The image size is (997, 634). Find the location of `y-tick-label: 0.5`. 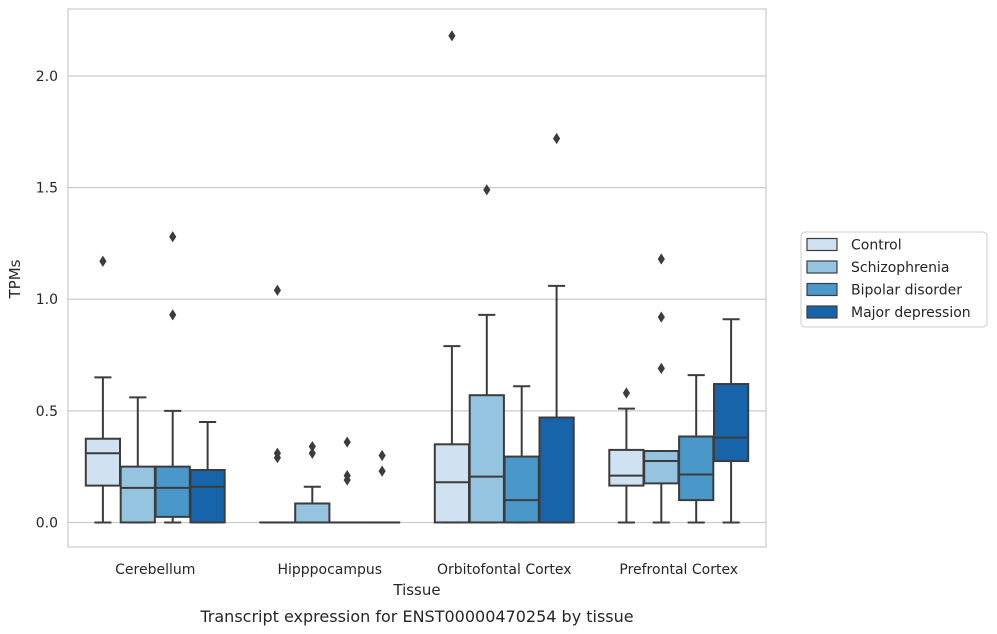

y-tick-label: 0.5 is located at coordinates (47, 412).